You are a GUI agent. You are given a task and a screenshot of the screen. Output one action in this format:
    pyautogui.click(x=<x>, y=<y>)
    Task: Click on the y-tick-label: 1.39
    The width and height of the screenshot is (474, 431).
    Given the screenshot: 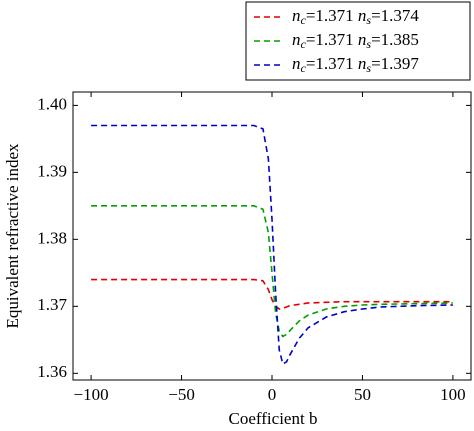 What is the action you would take?
    pyautogui.click(x=52, y=170)
    